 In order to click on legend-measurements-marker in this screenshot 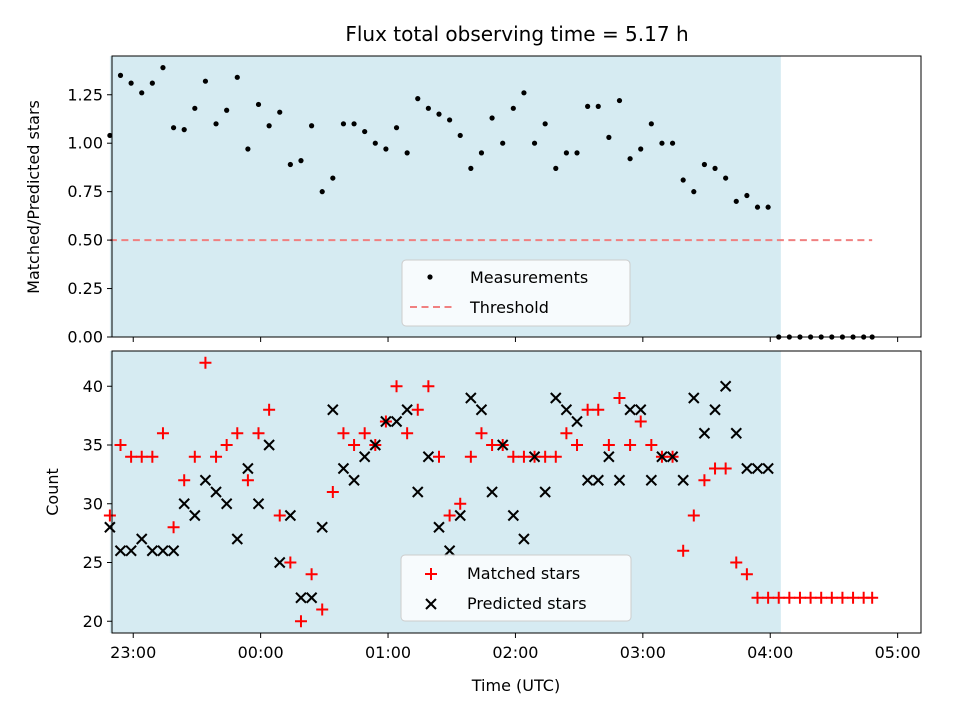, I will do `click(430, 277)`.